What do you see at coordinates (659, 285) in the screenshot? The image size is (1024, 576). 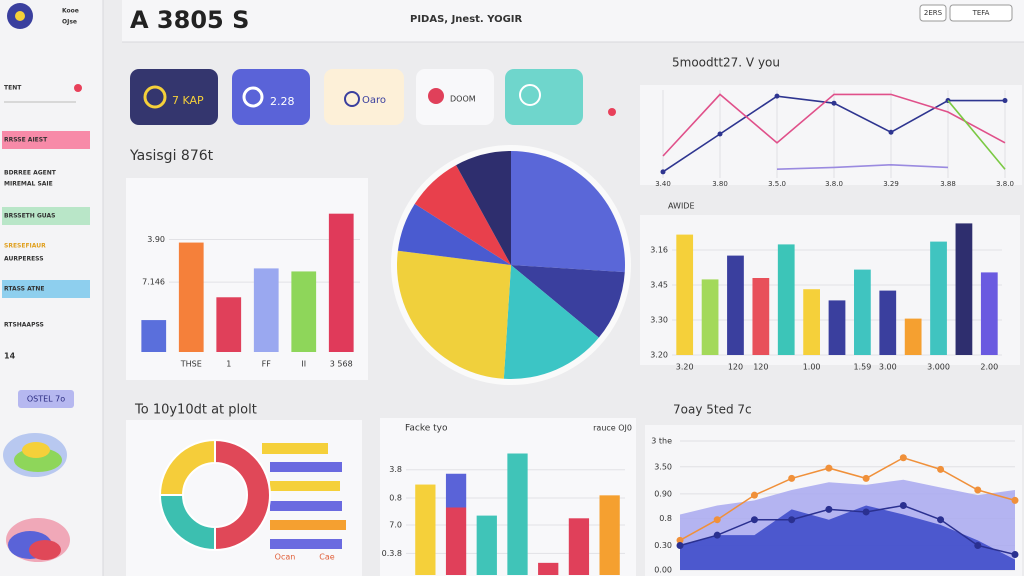 I see `y-tick-label: 3.45` at bounding box center [659, 285].